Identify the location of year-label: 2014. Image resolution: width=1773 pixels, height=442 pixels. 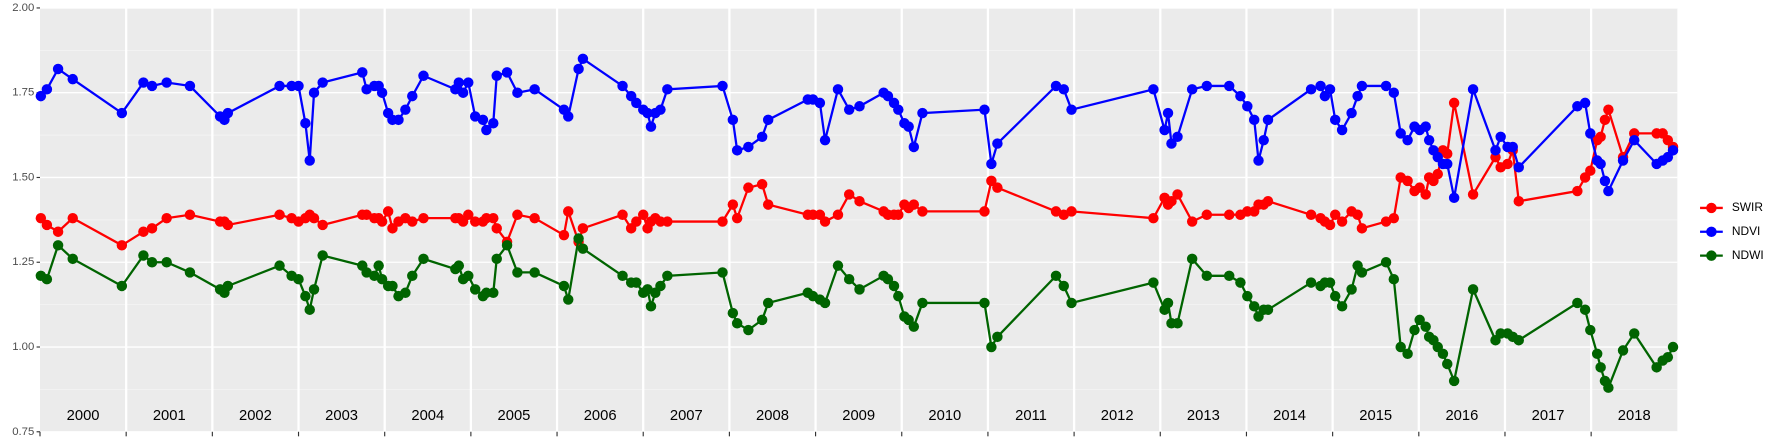
(1289, 416).